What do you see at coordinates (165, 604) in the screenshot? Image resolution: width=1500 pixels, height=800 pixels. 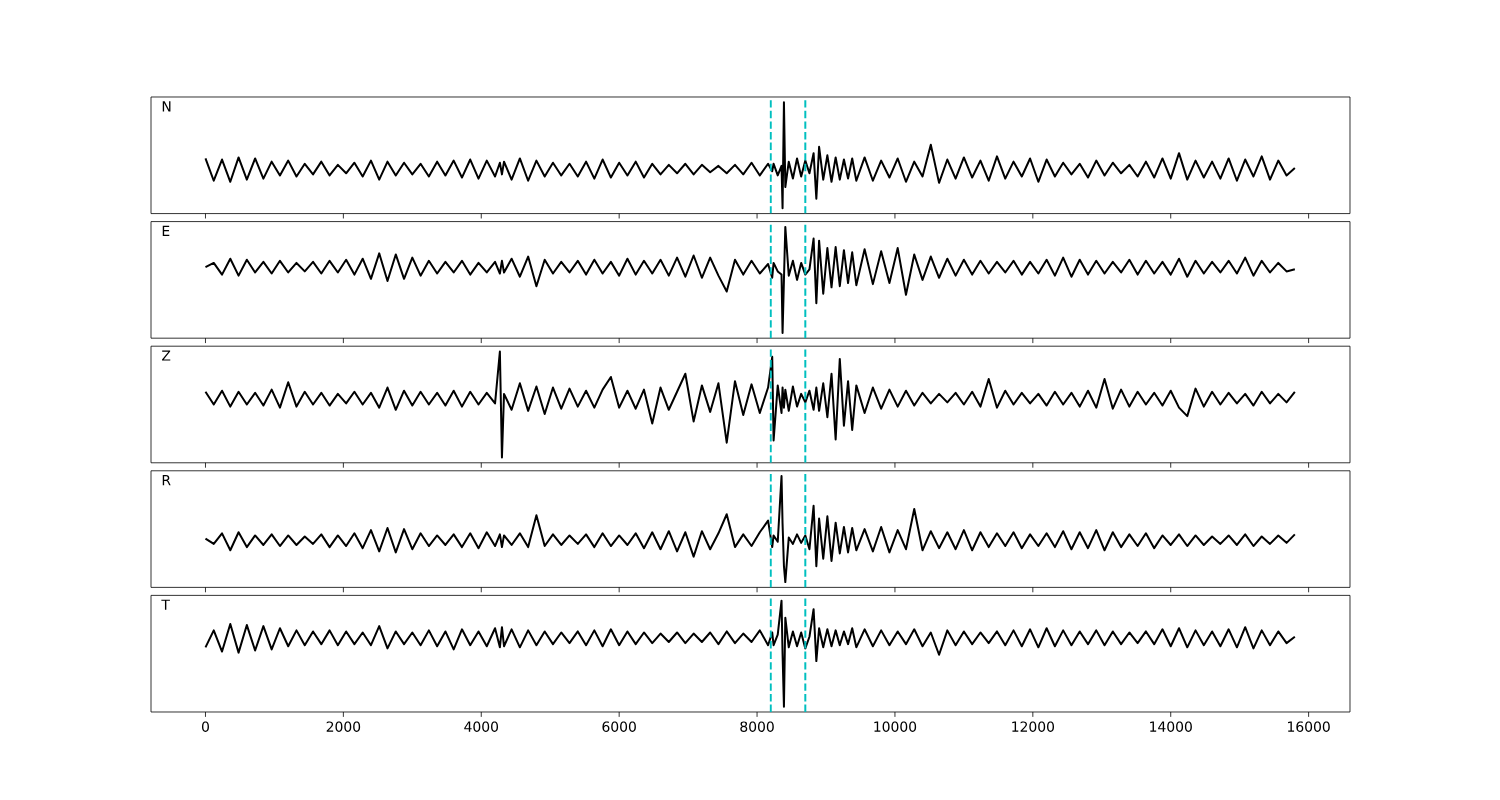 I see `annotation: T` at bounding box center [165, 604].